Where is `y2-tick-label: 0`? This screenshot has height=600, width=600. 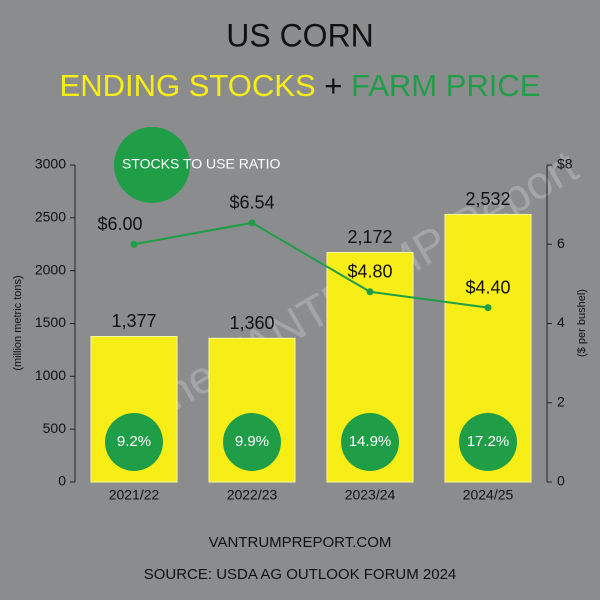 y2-tick-label: 0 is located at coordinates (561, 481).